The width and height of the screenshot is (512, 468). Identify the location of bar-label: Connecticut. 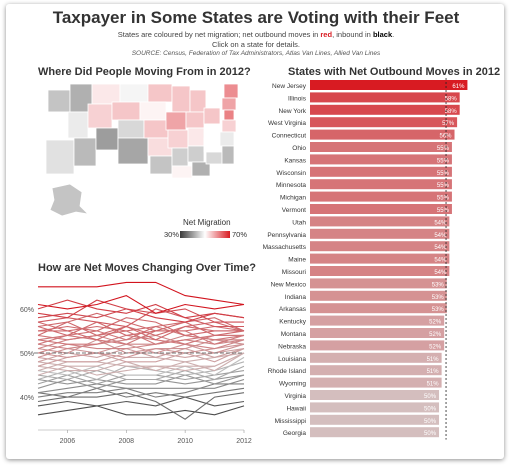
(289, 136).